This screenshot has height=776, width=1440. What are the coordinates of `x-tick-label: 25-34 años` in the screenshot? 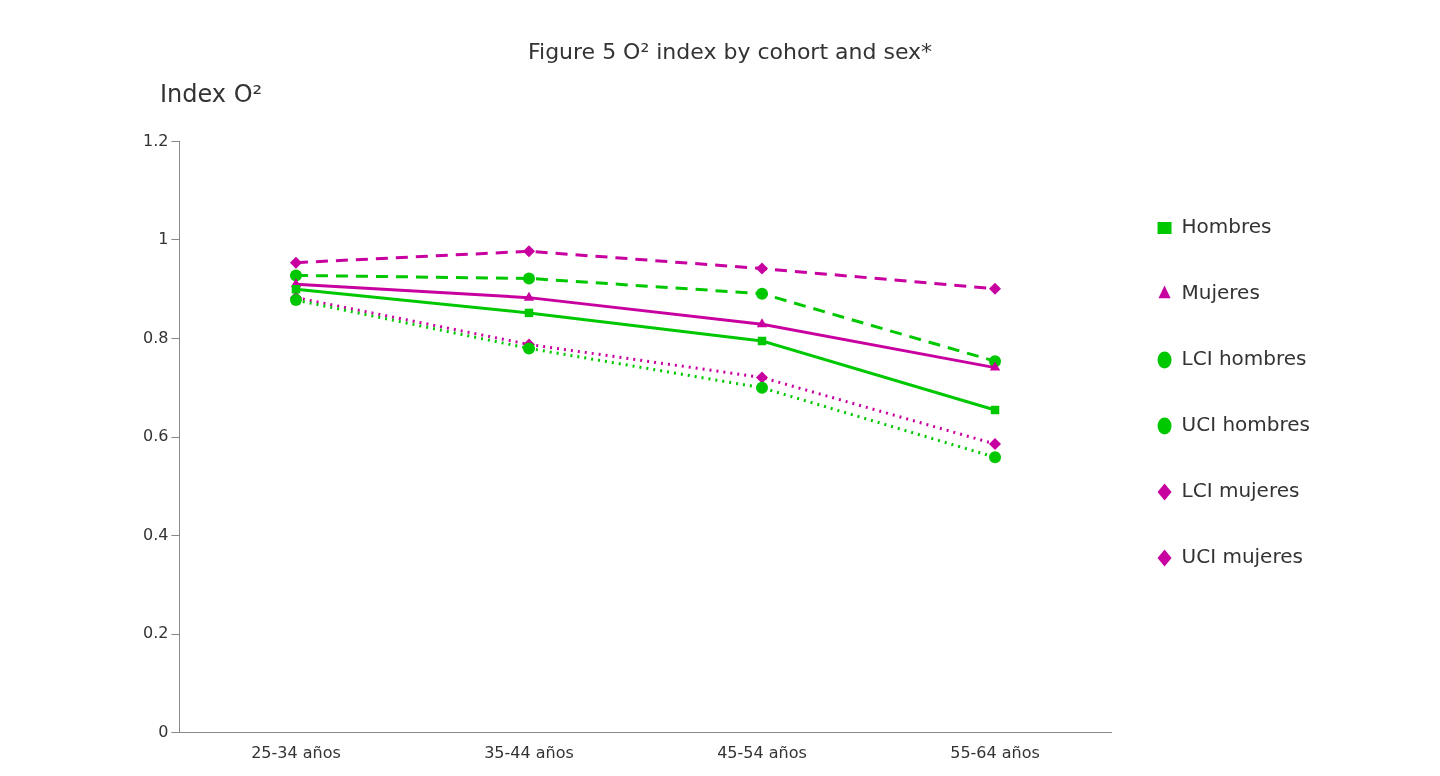 It's located at (296, 752).